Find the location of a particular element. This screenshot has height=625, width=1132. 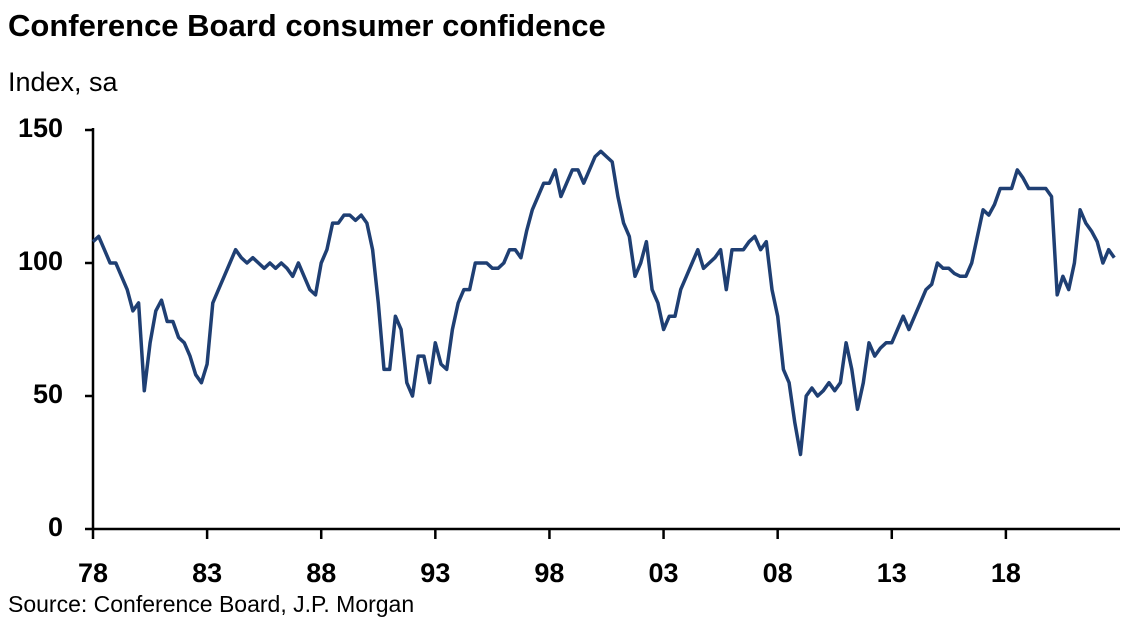

chart-title: Conference Board consumer confidence is located at coordinates (307, 25).